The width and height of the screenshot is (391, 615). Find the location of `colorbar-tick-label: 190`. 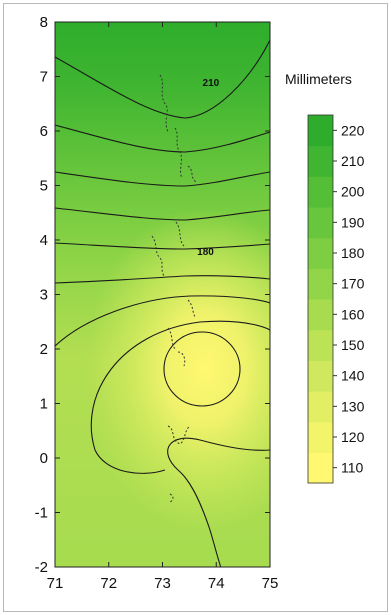

colorbar-tick-label: 190 is located at coordinates (353, 222).